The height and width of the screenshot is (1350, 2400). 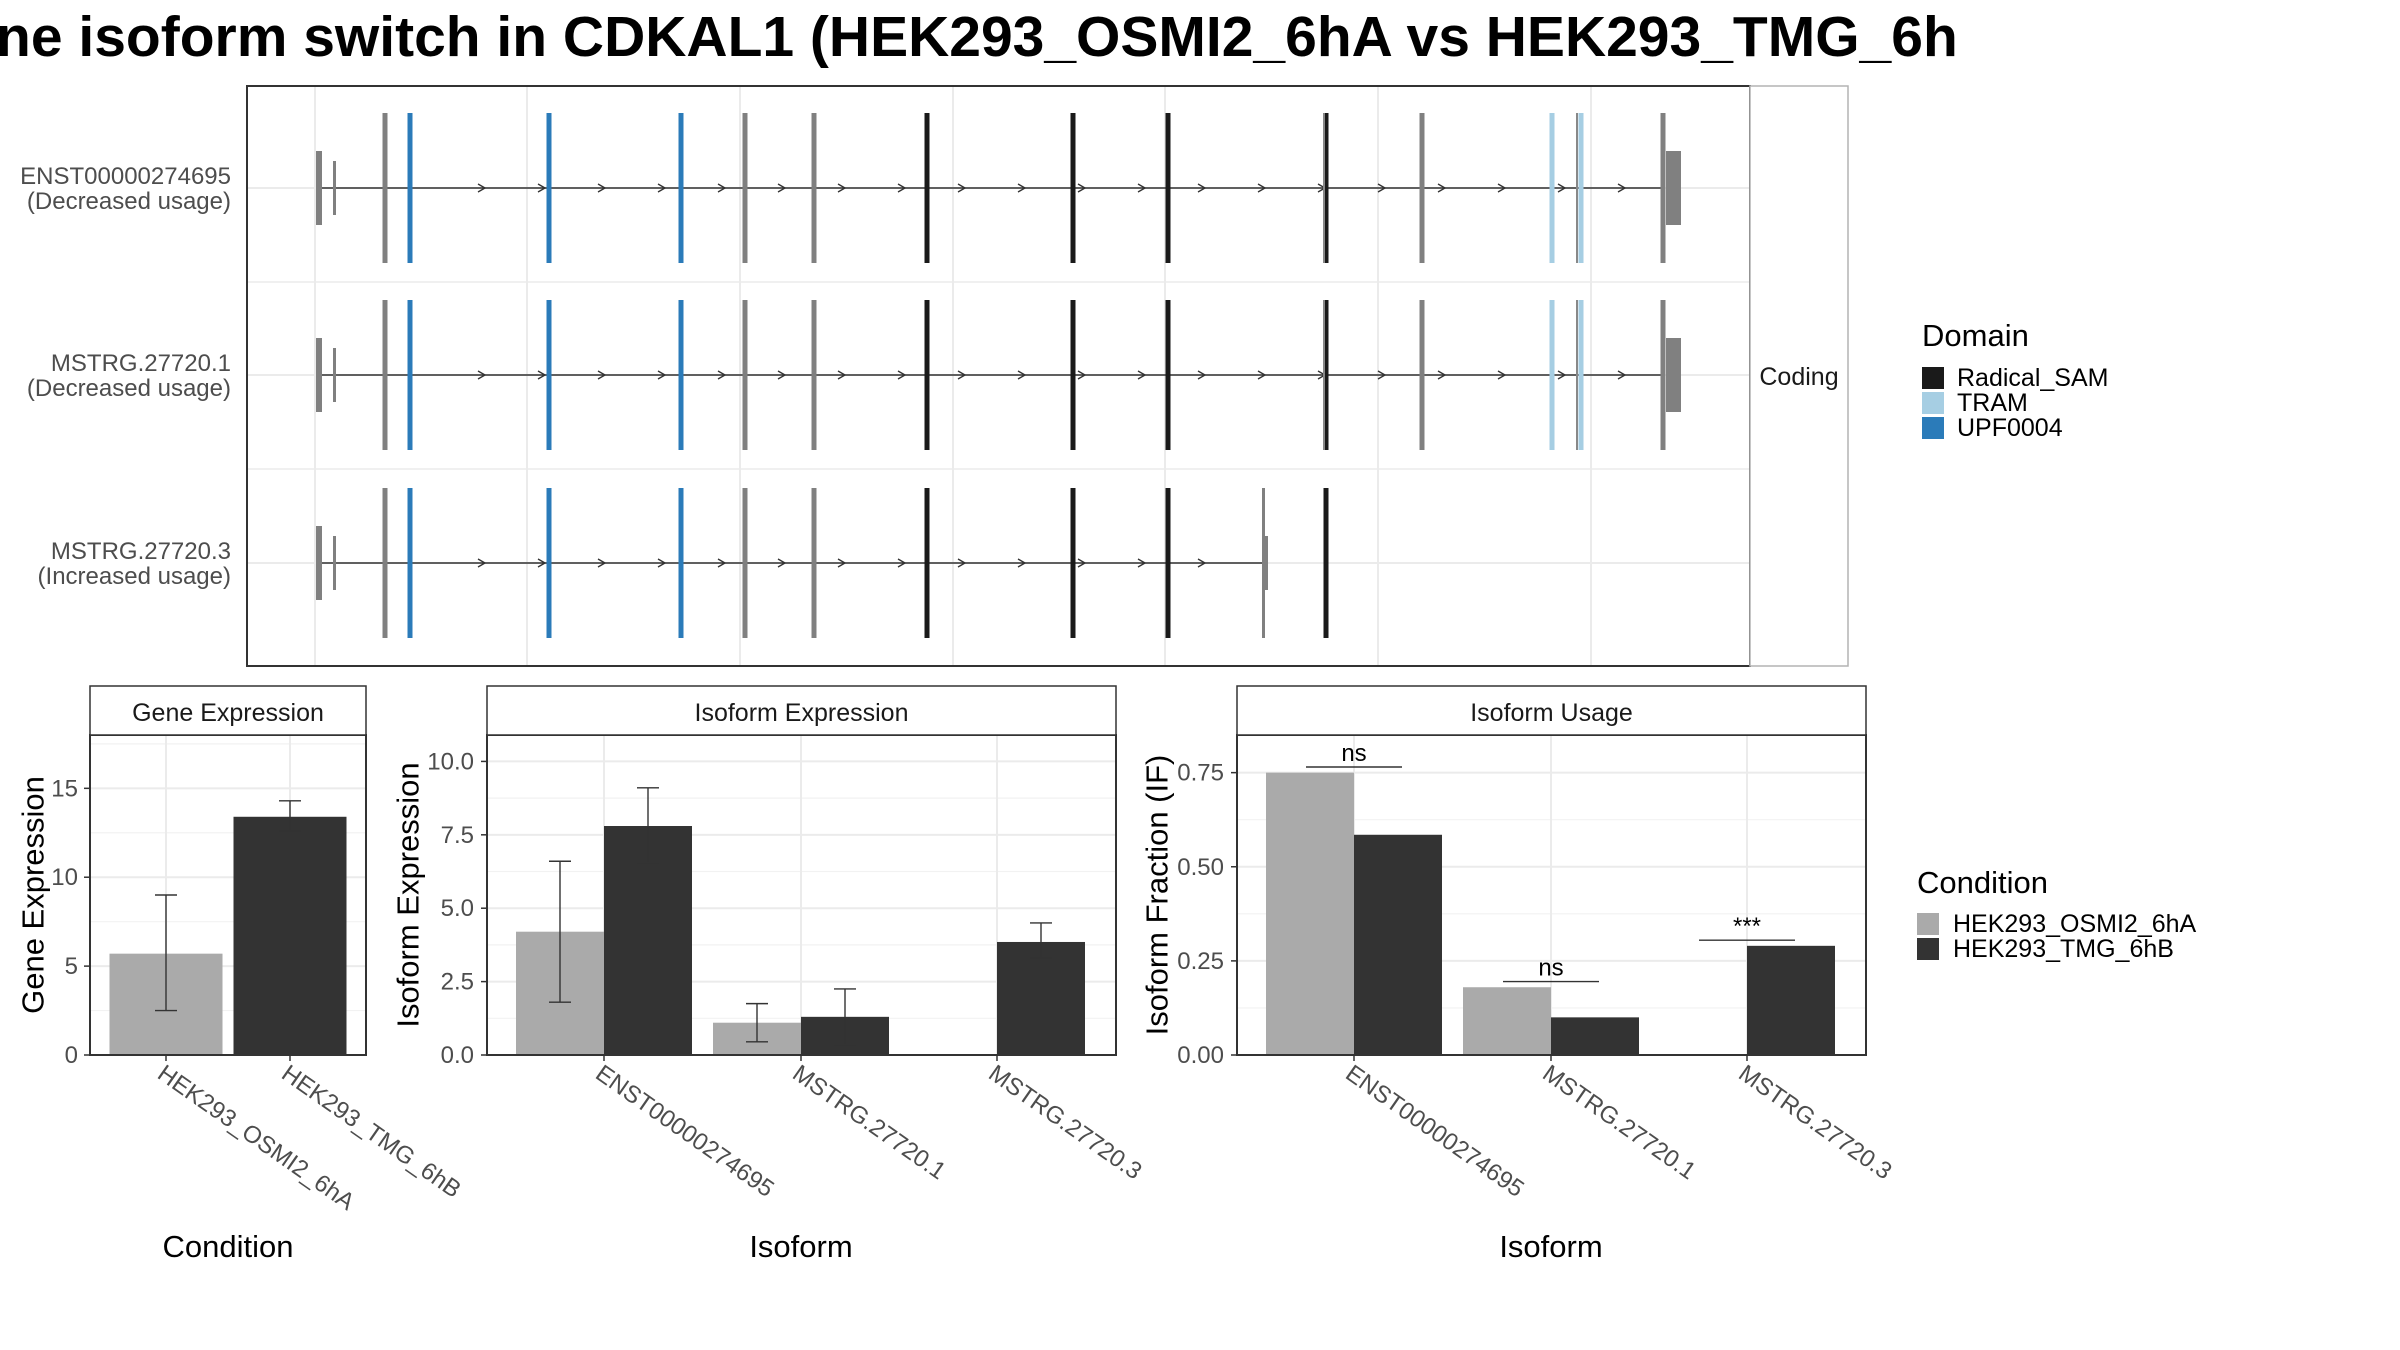 What do you see at coordinates (33, 895) in the screenshot?
I see `y-axis-title: Gene Expression` at bounding box center [33, 895].